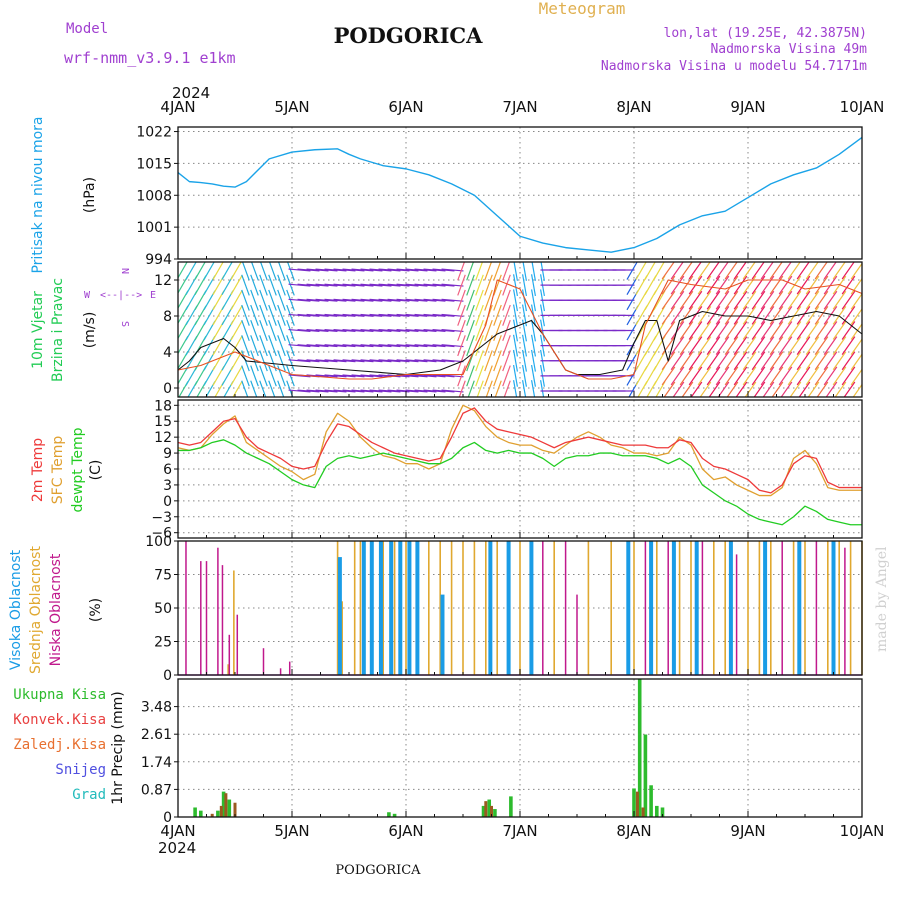  Describe the element at coordinates (582, 9) in the screenshot. I see `page-subtitle: Meteogram` at that location.